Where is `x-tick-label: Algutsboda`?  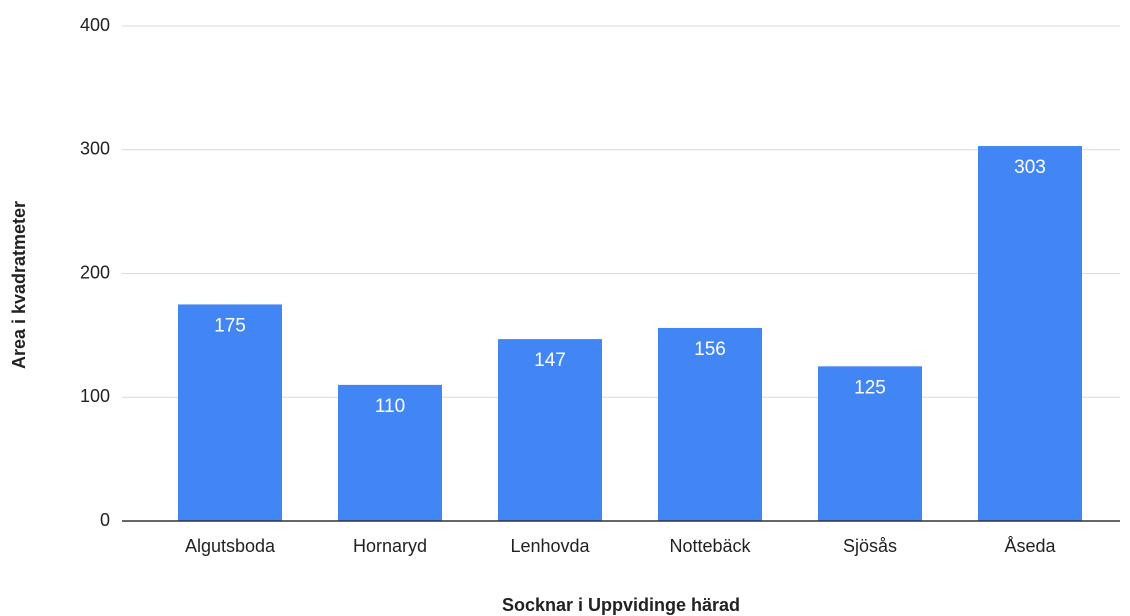
x-tick-label: Algutsboda is located at coordinates (230, 546).